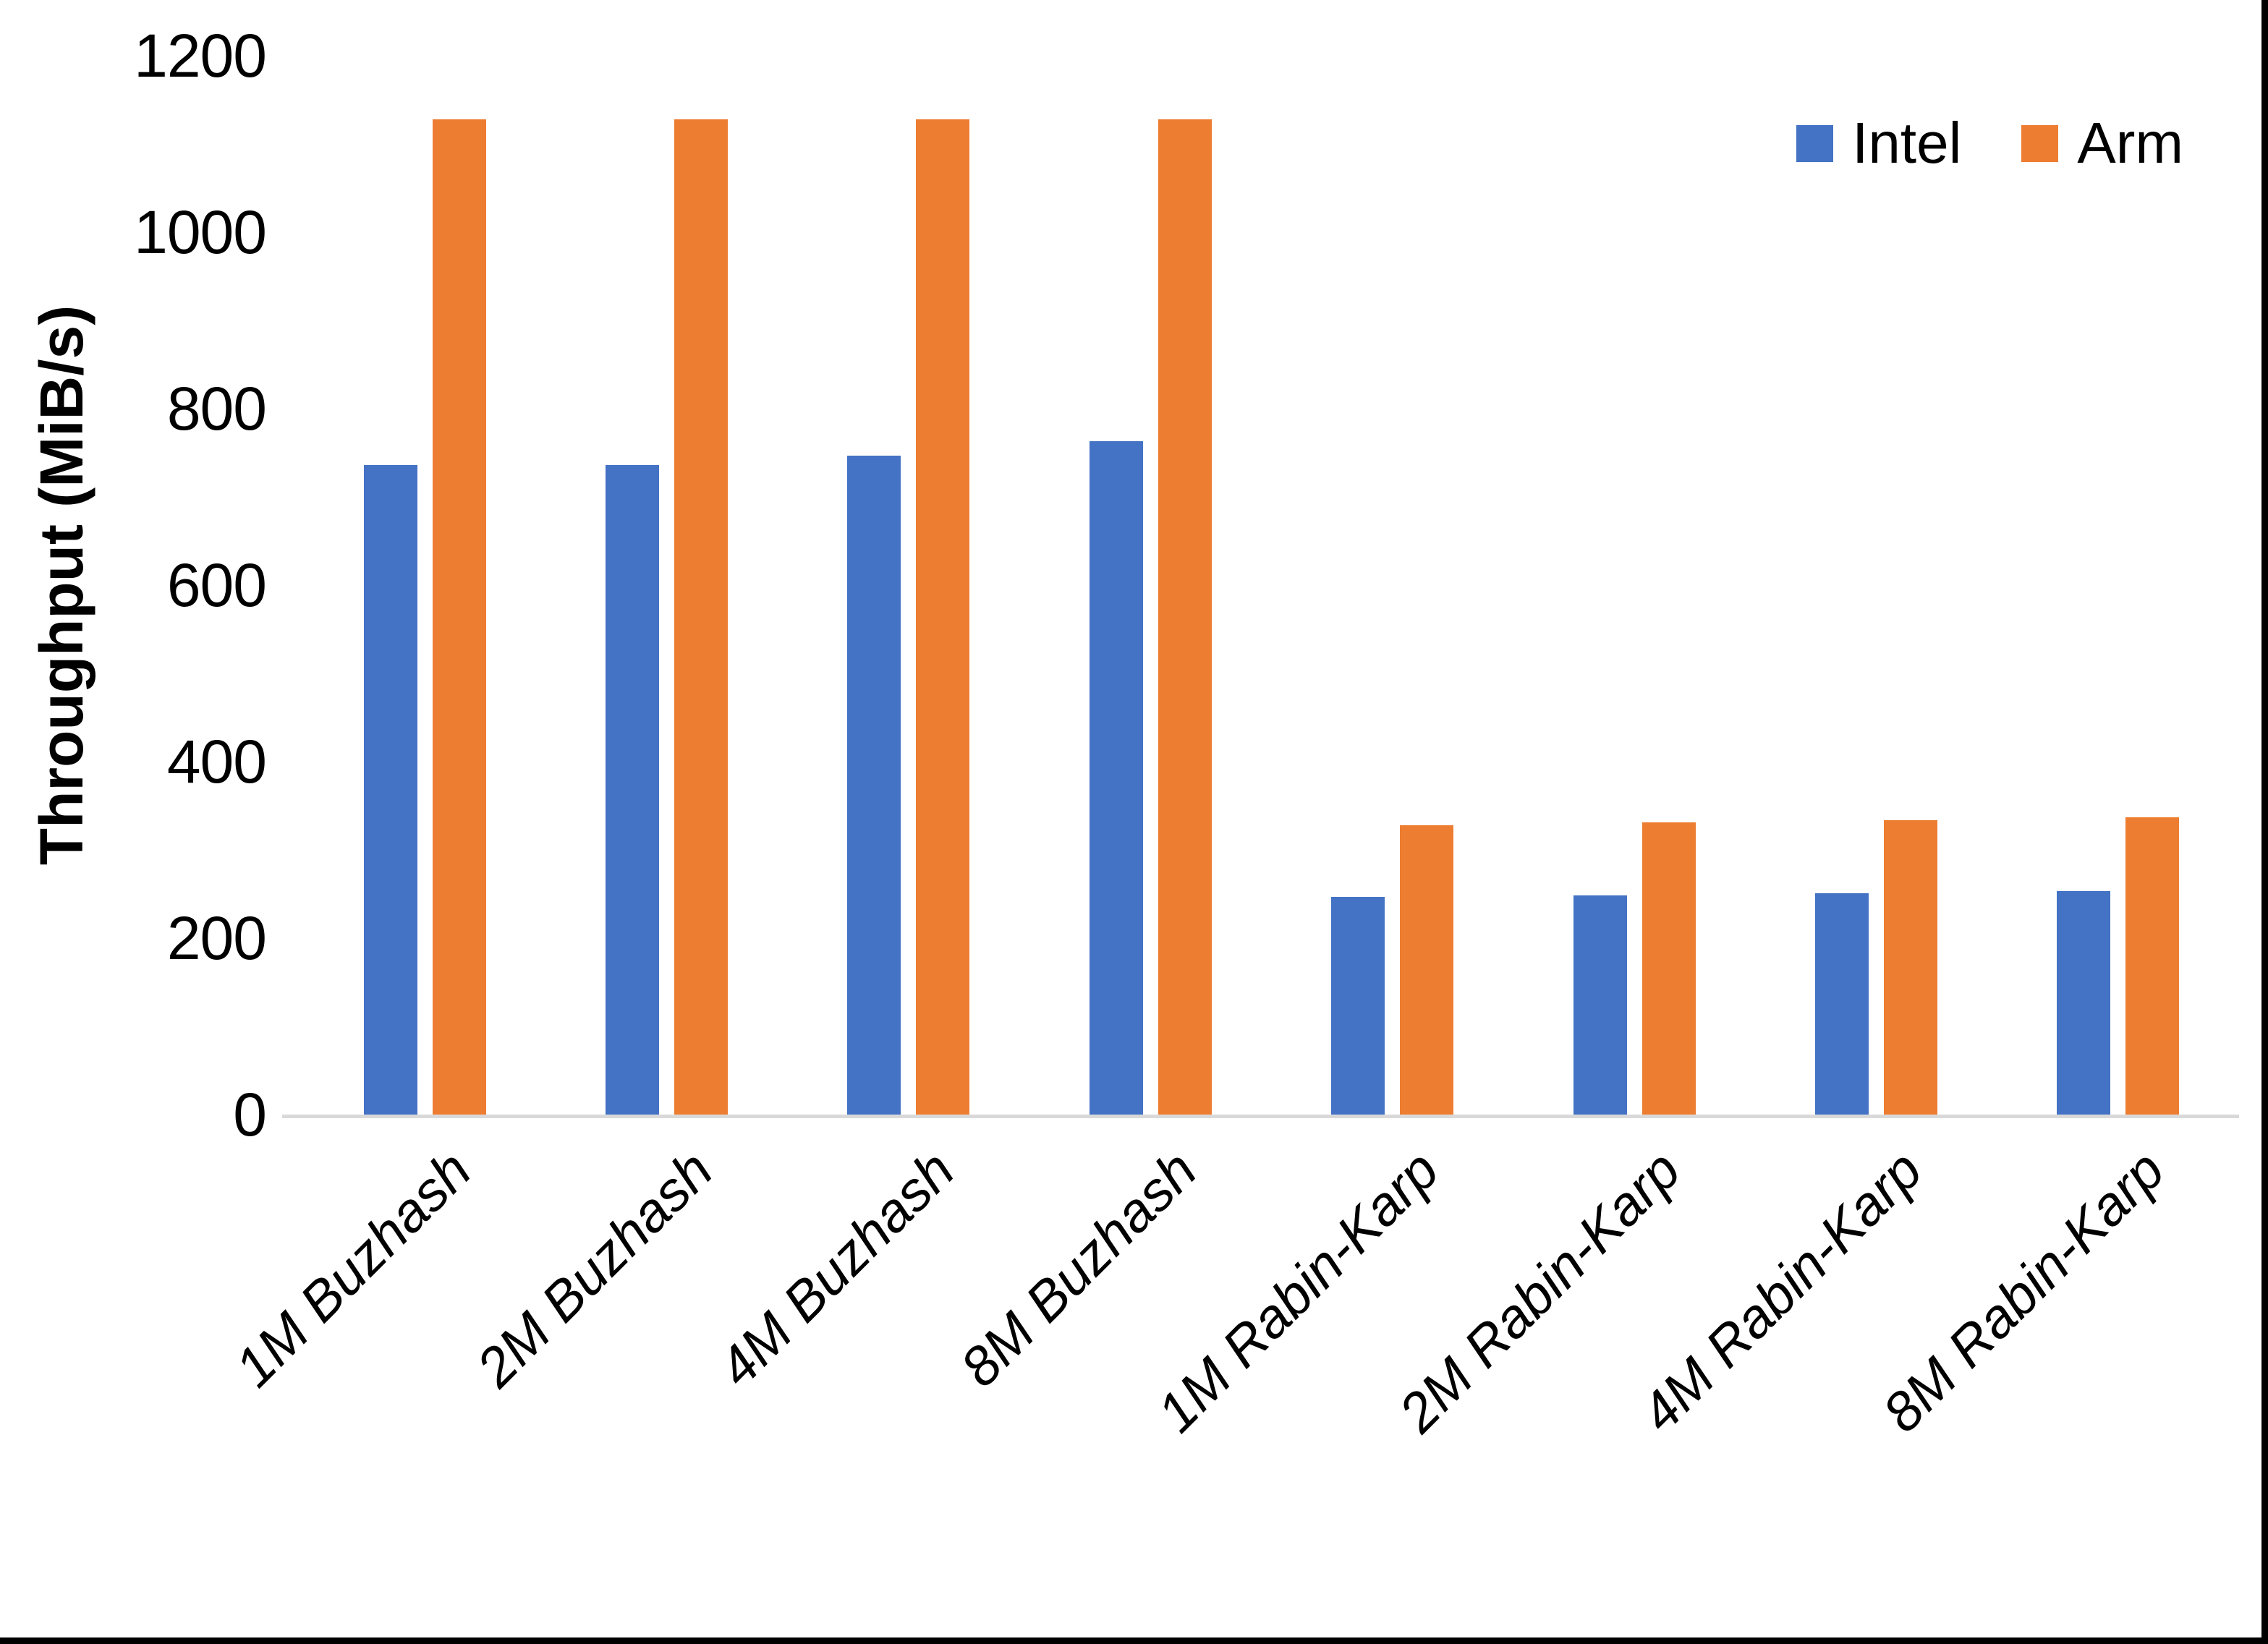 This screenshot has width=2268, height=1644. What do you see at coordinates (633, 790) in the screenshot?
I see `bar-intel-2m-buzhash` at bounding box center [633, 790].